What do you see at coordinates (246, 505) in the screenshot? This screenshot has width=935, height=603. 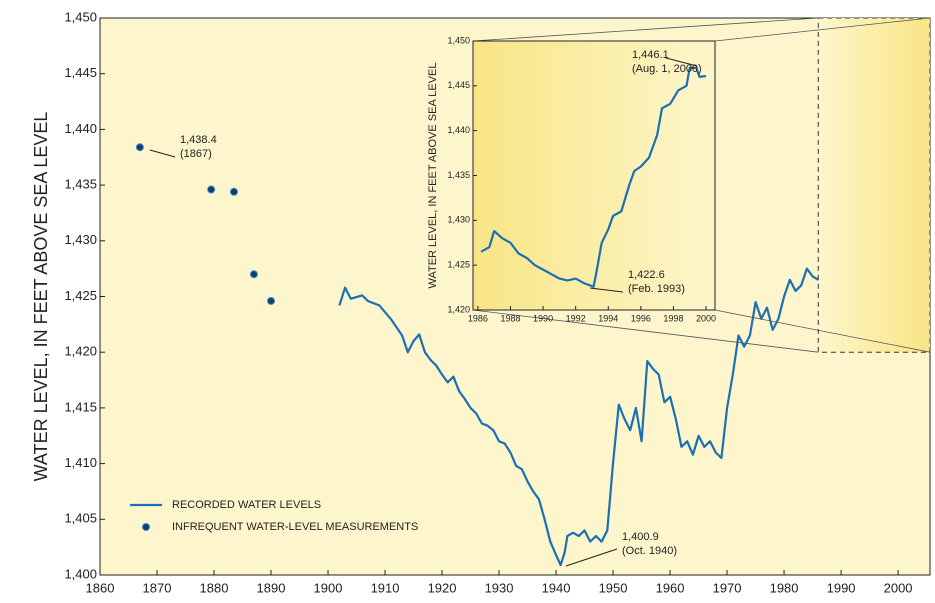 I see `legend-label: RECORDED WATER LEVELS` at bounding box center [246, 505].